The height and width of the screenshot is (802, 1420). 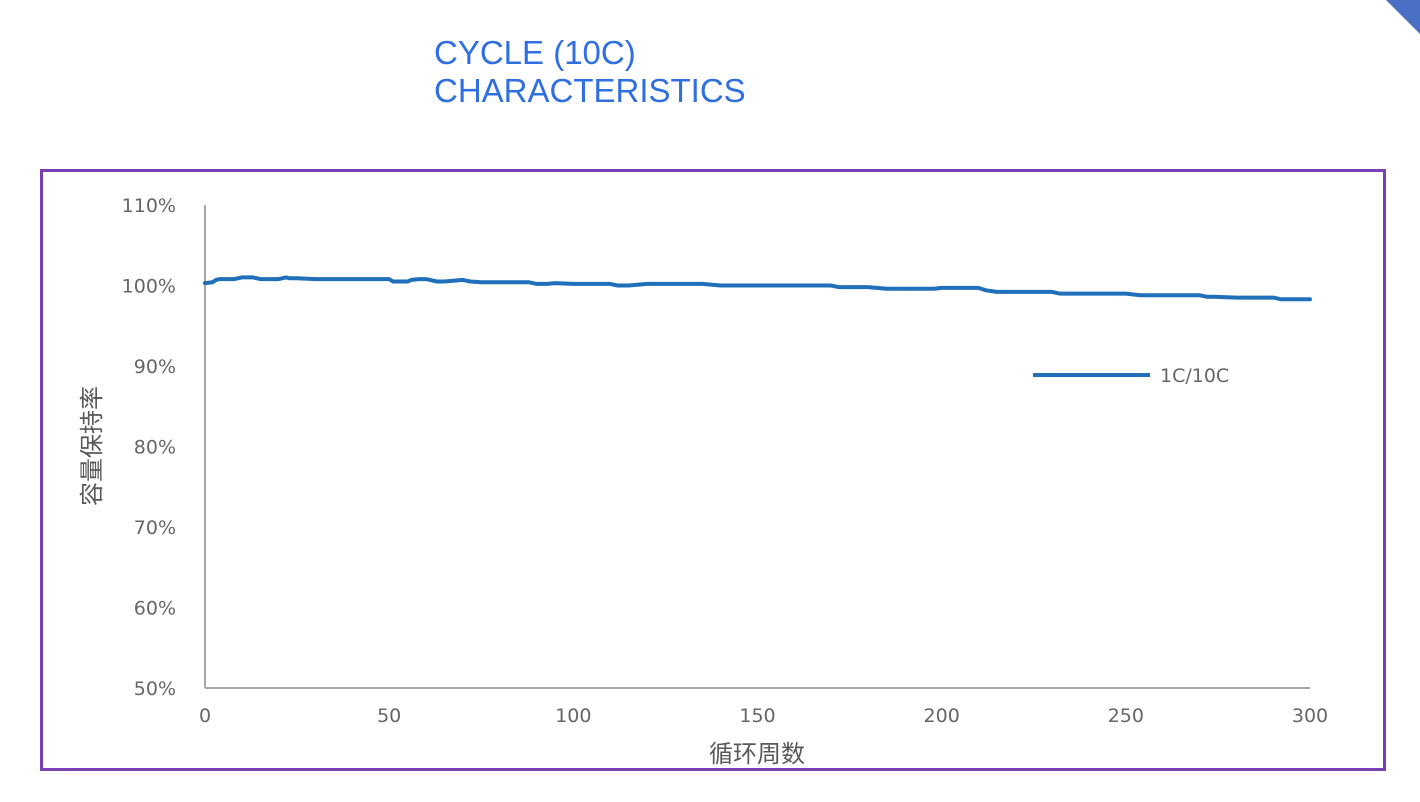 I want to click on y-axis: 50% 60% 70% 80% 90% 100% 110%, so click(x=164, y=447).